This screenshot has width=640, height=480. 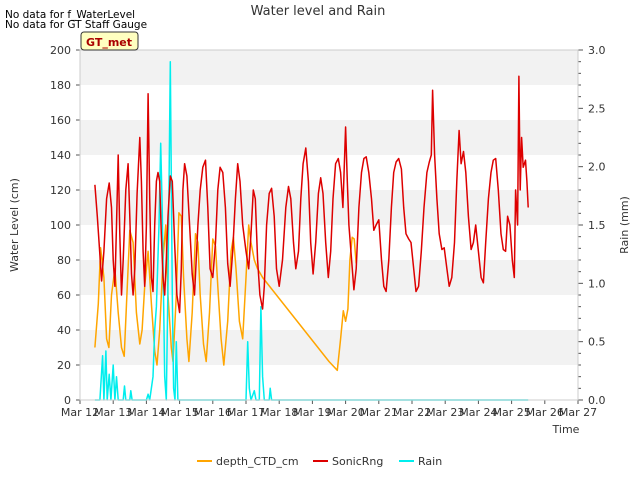 I want to click on legend-label-sonicrng: SonicRng, so click(x=357, y=461).